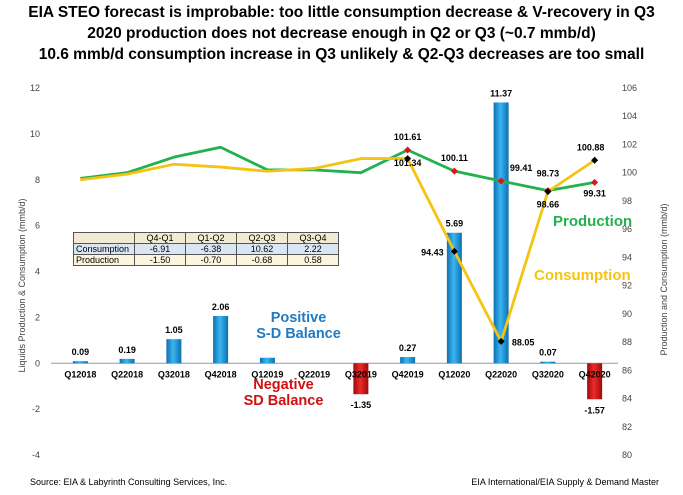 The image size is (683, 495). Describe the element at coordinates (627, 427) in the screenshot. I see `right-axis-tick-label: 82` at that location.